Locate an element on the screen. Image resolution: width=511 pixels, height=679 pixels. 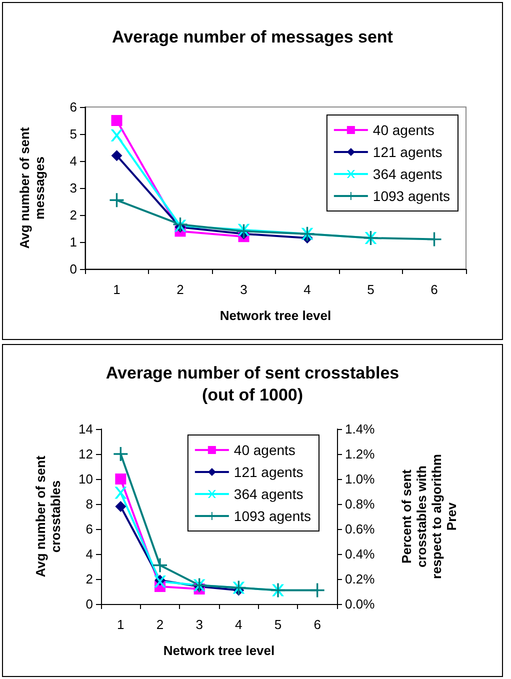
y2-tick-label: 0.8% is located at coordinates (360, 504).